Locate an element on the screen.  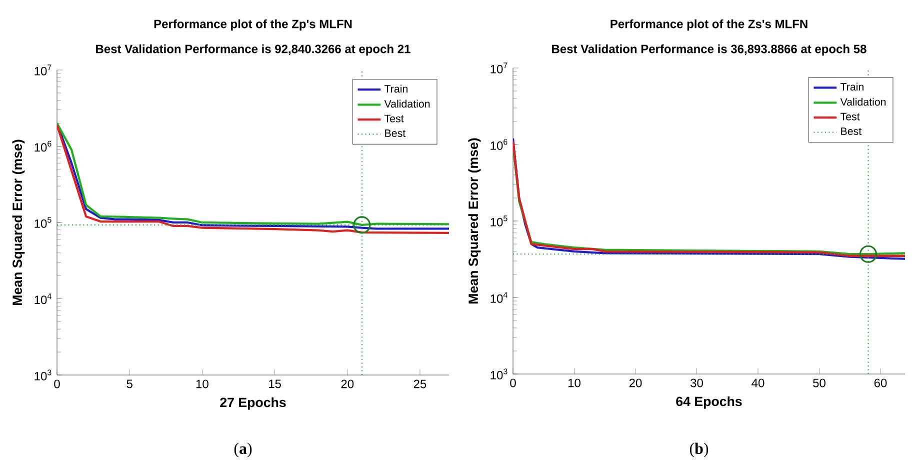
x-tick-label: 25 is located at coordinates (420, 384).